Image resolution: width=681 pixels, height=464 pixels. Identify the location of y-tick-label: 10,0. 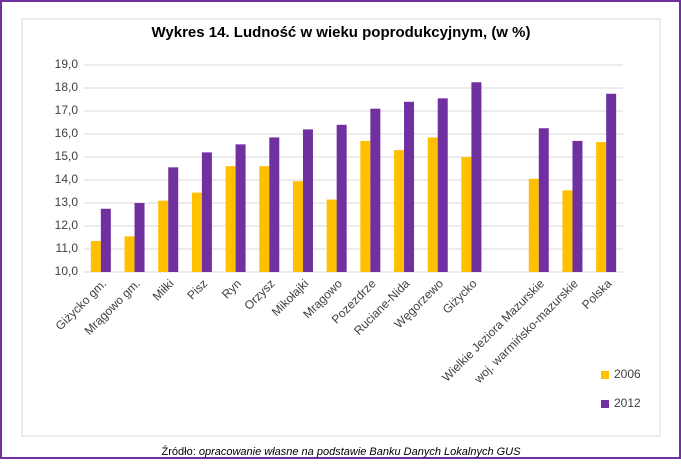
(67, 271).